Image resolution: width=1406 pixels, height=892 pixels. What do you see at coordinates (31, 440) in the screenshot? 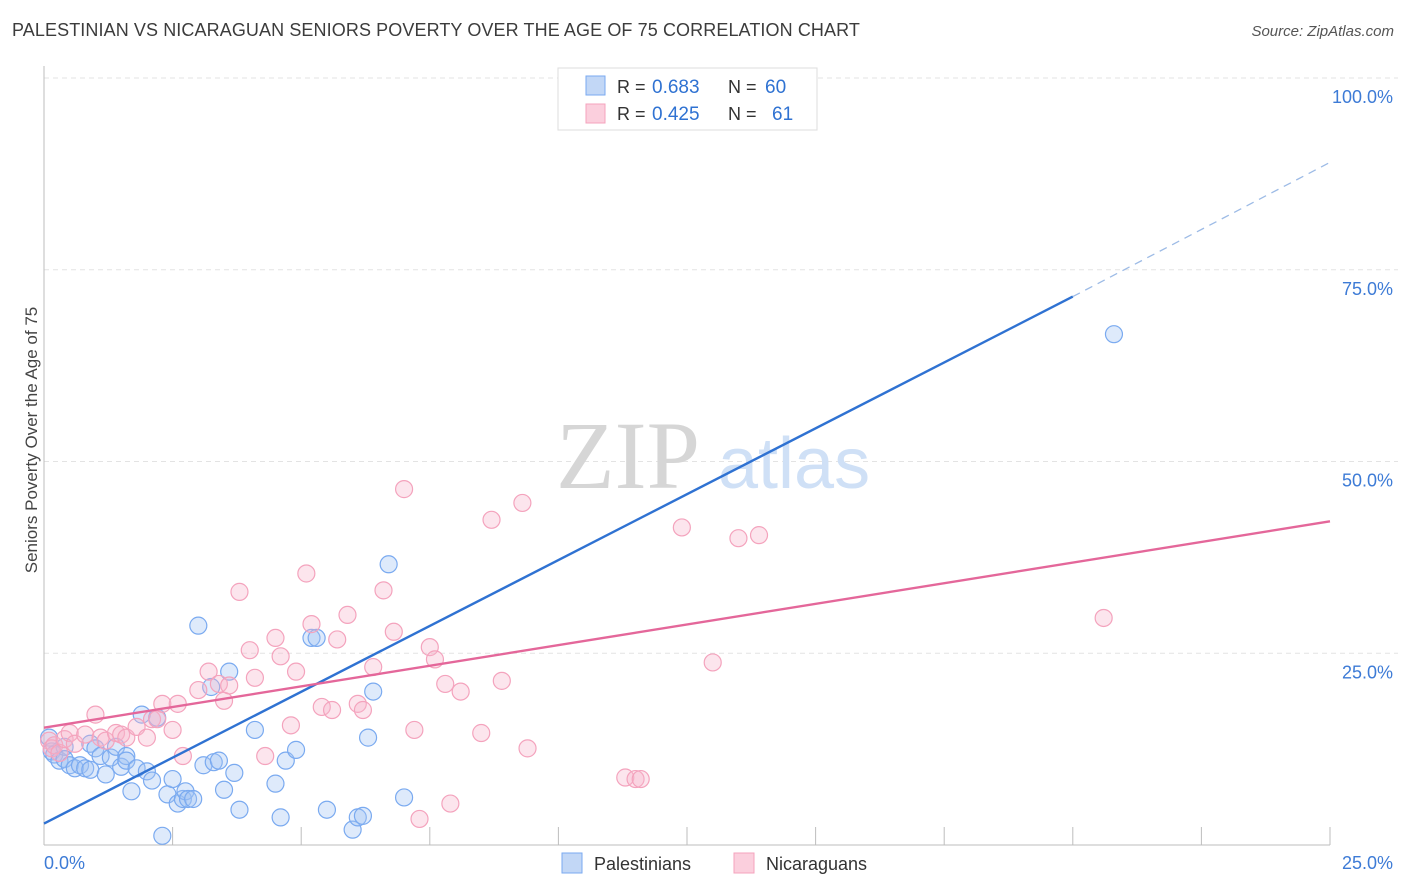
I see `y-axis-label: Seniors Poverty Over the Age of 75` at bounding box center [31, 440].